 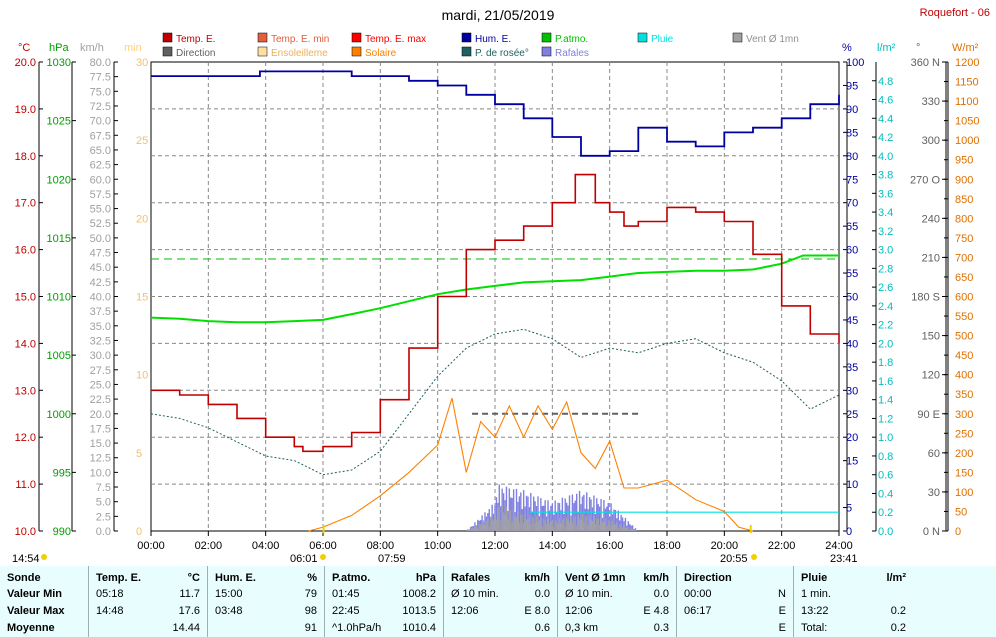 What do you see at coordinates (782, 594) in the screenshot?
I see `footer-cell-value: N` at bounding box center [782, 594].